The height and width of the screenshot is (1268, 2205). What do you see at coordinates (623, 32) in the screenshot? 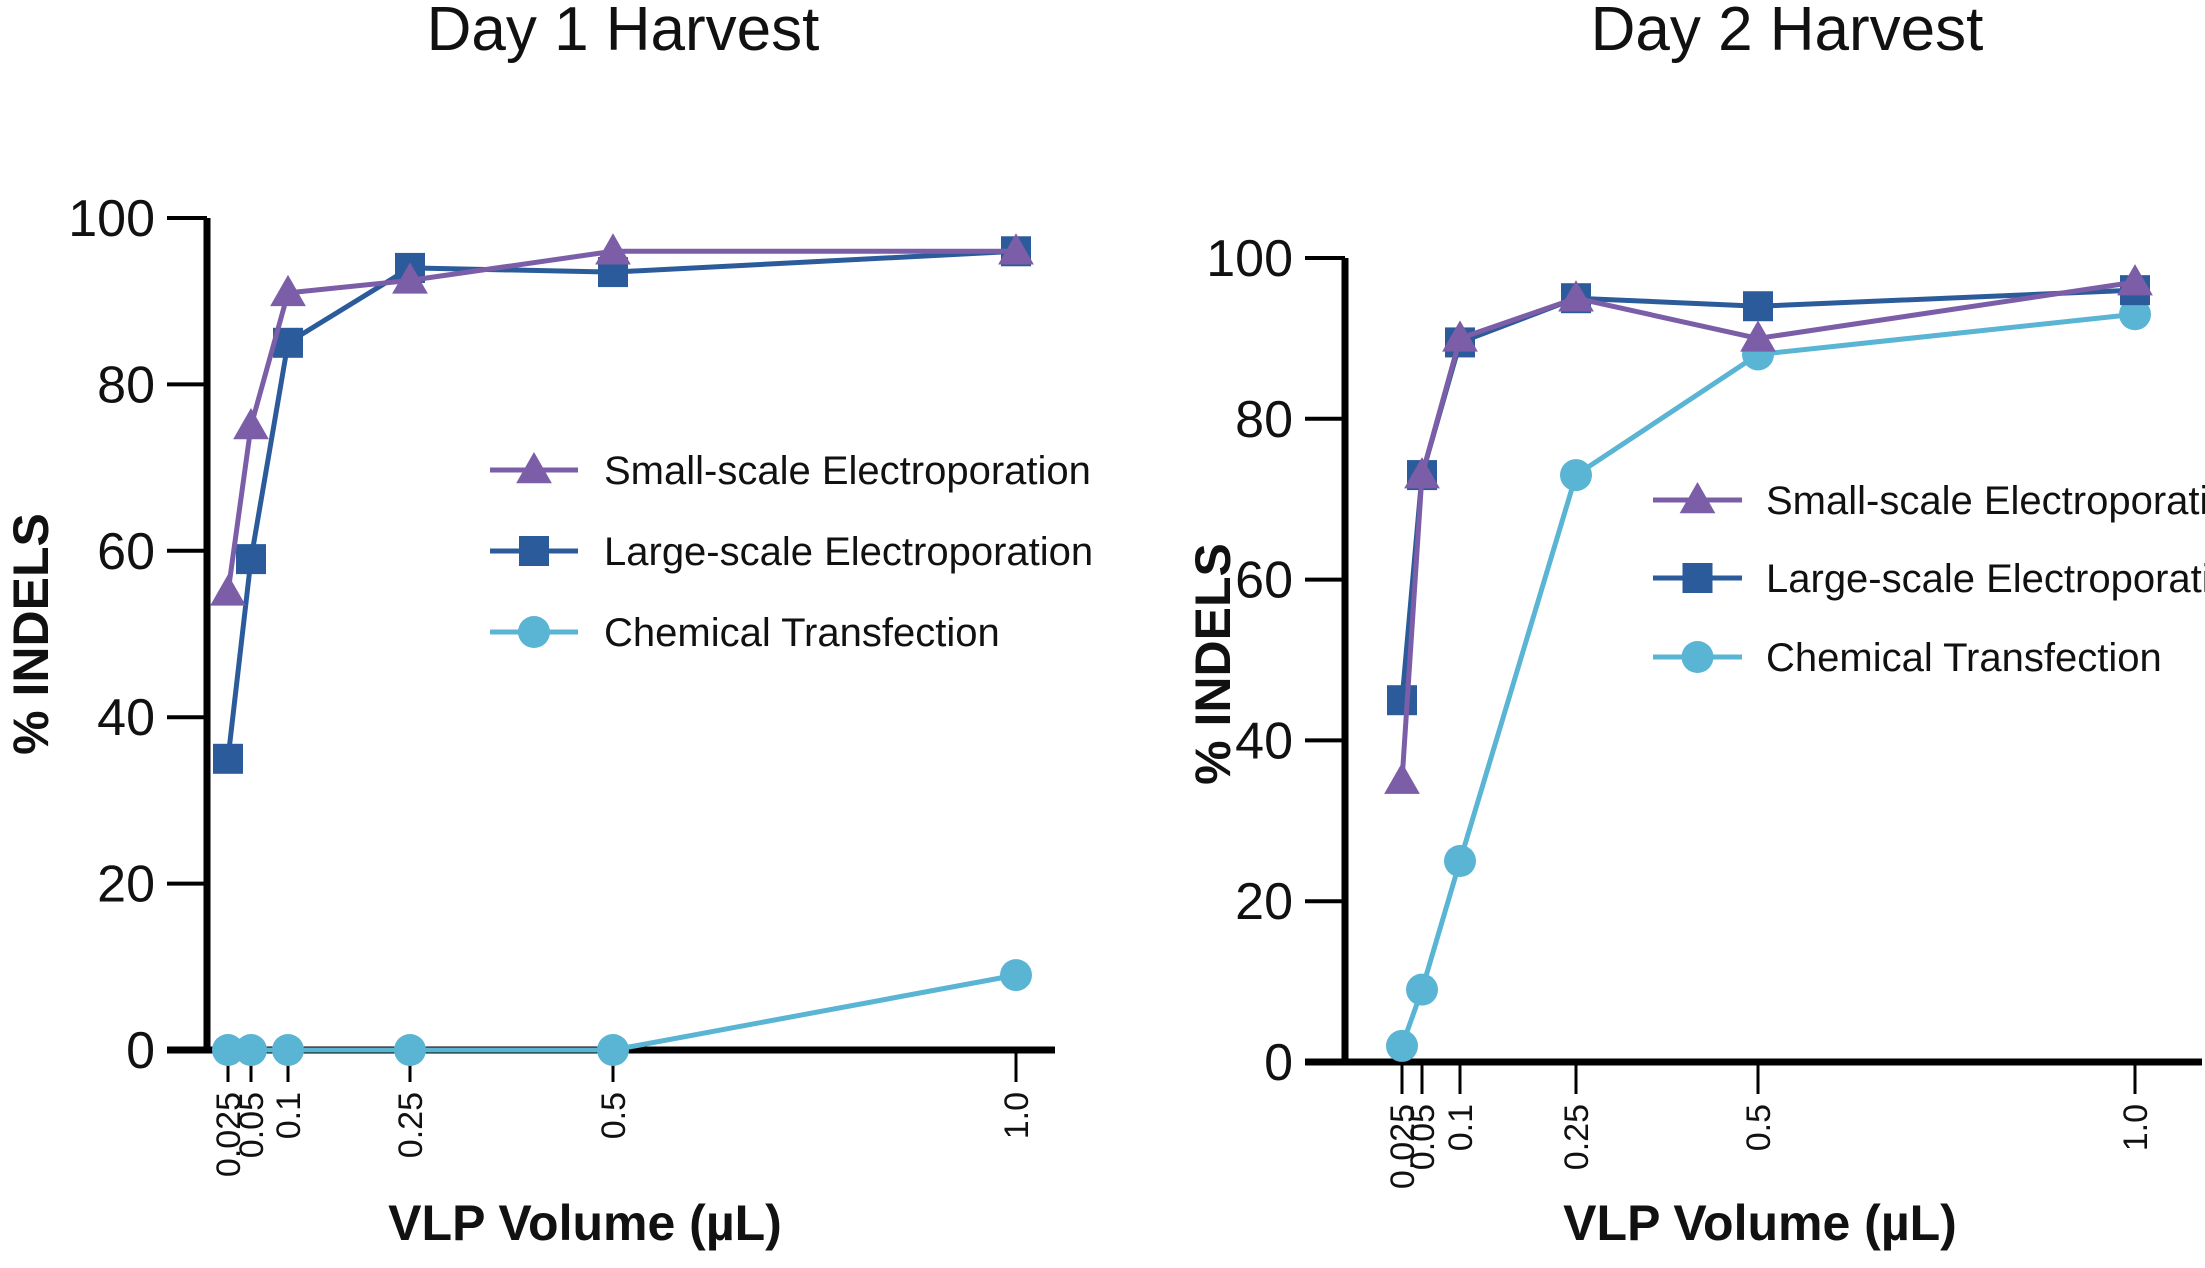
I see `chart-title: Day 1 Harvest` at bounding box center [623, 32].